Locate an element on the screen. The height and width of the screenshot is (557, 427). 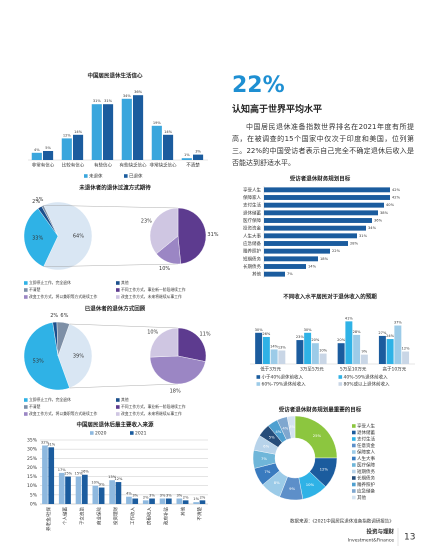
legend-label: 80%或以上退休前收入 is located at coordinates (367, 384).